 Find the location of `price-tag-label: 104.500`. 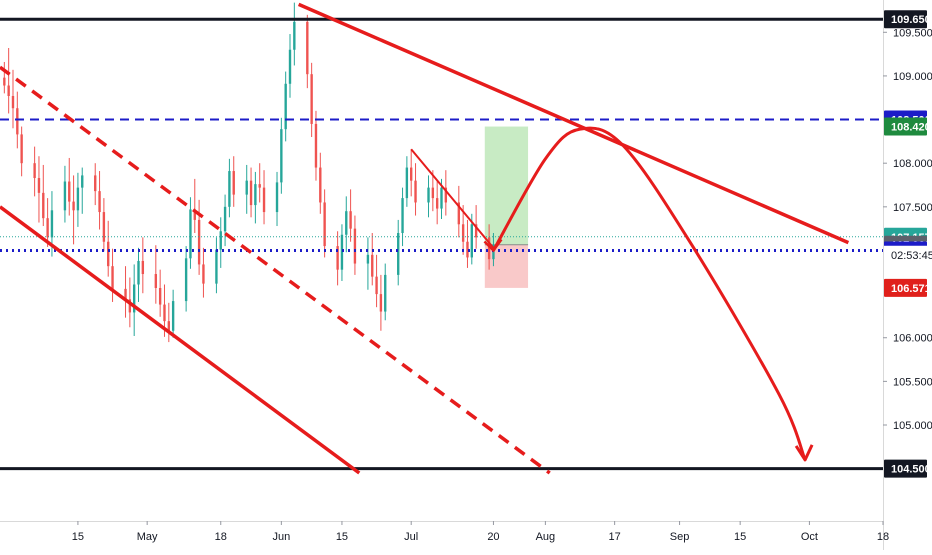

price-tag-label: 104.500 is located at coordinates (911, 470).